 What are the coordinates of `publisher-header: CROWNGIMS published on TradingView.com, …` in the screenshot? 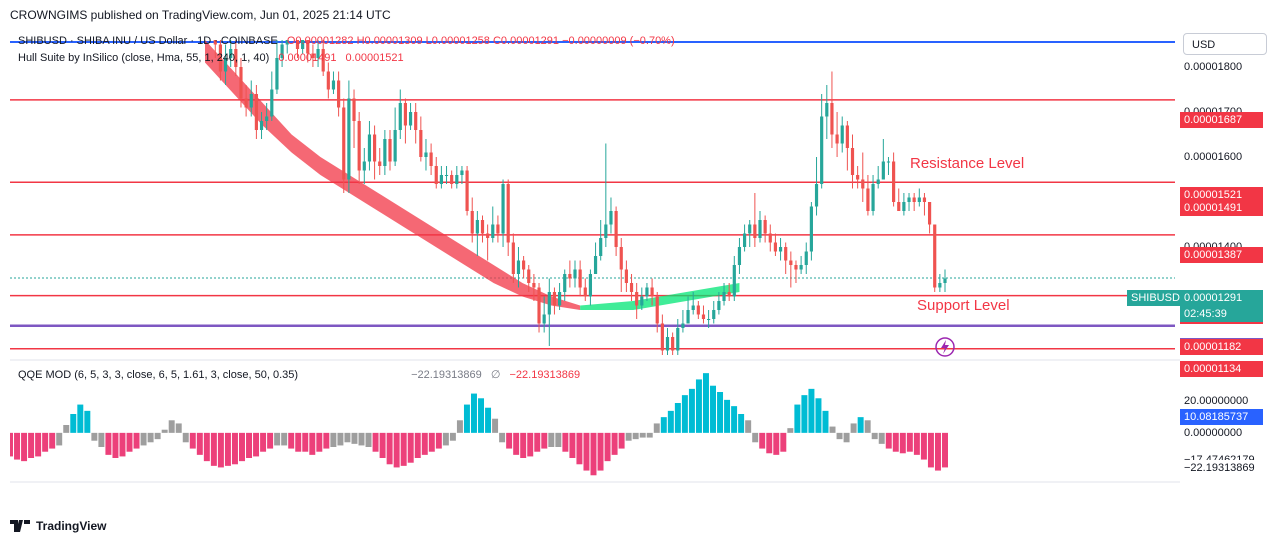 It's located at (200, 15).